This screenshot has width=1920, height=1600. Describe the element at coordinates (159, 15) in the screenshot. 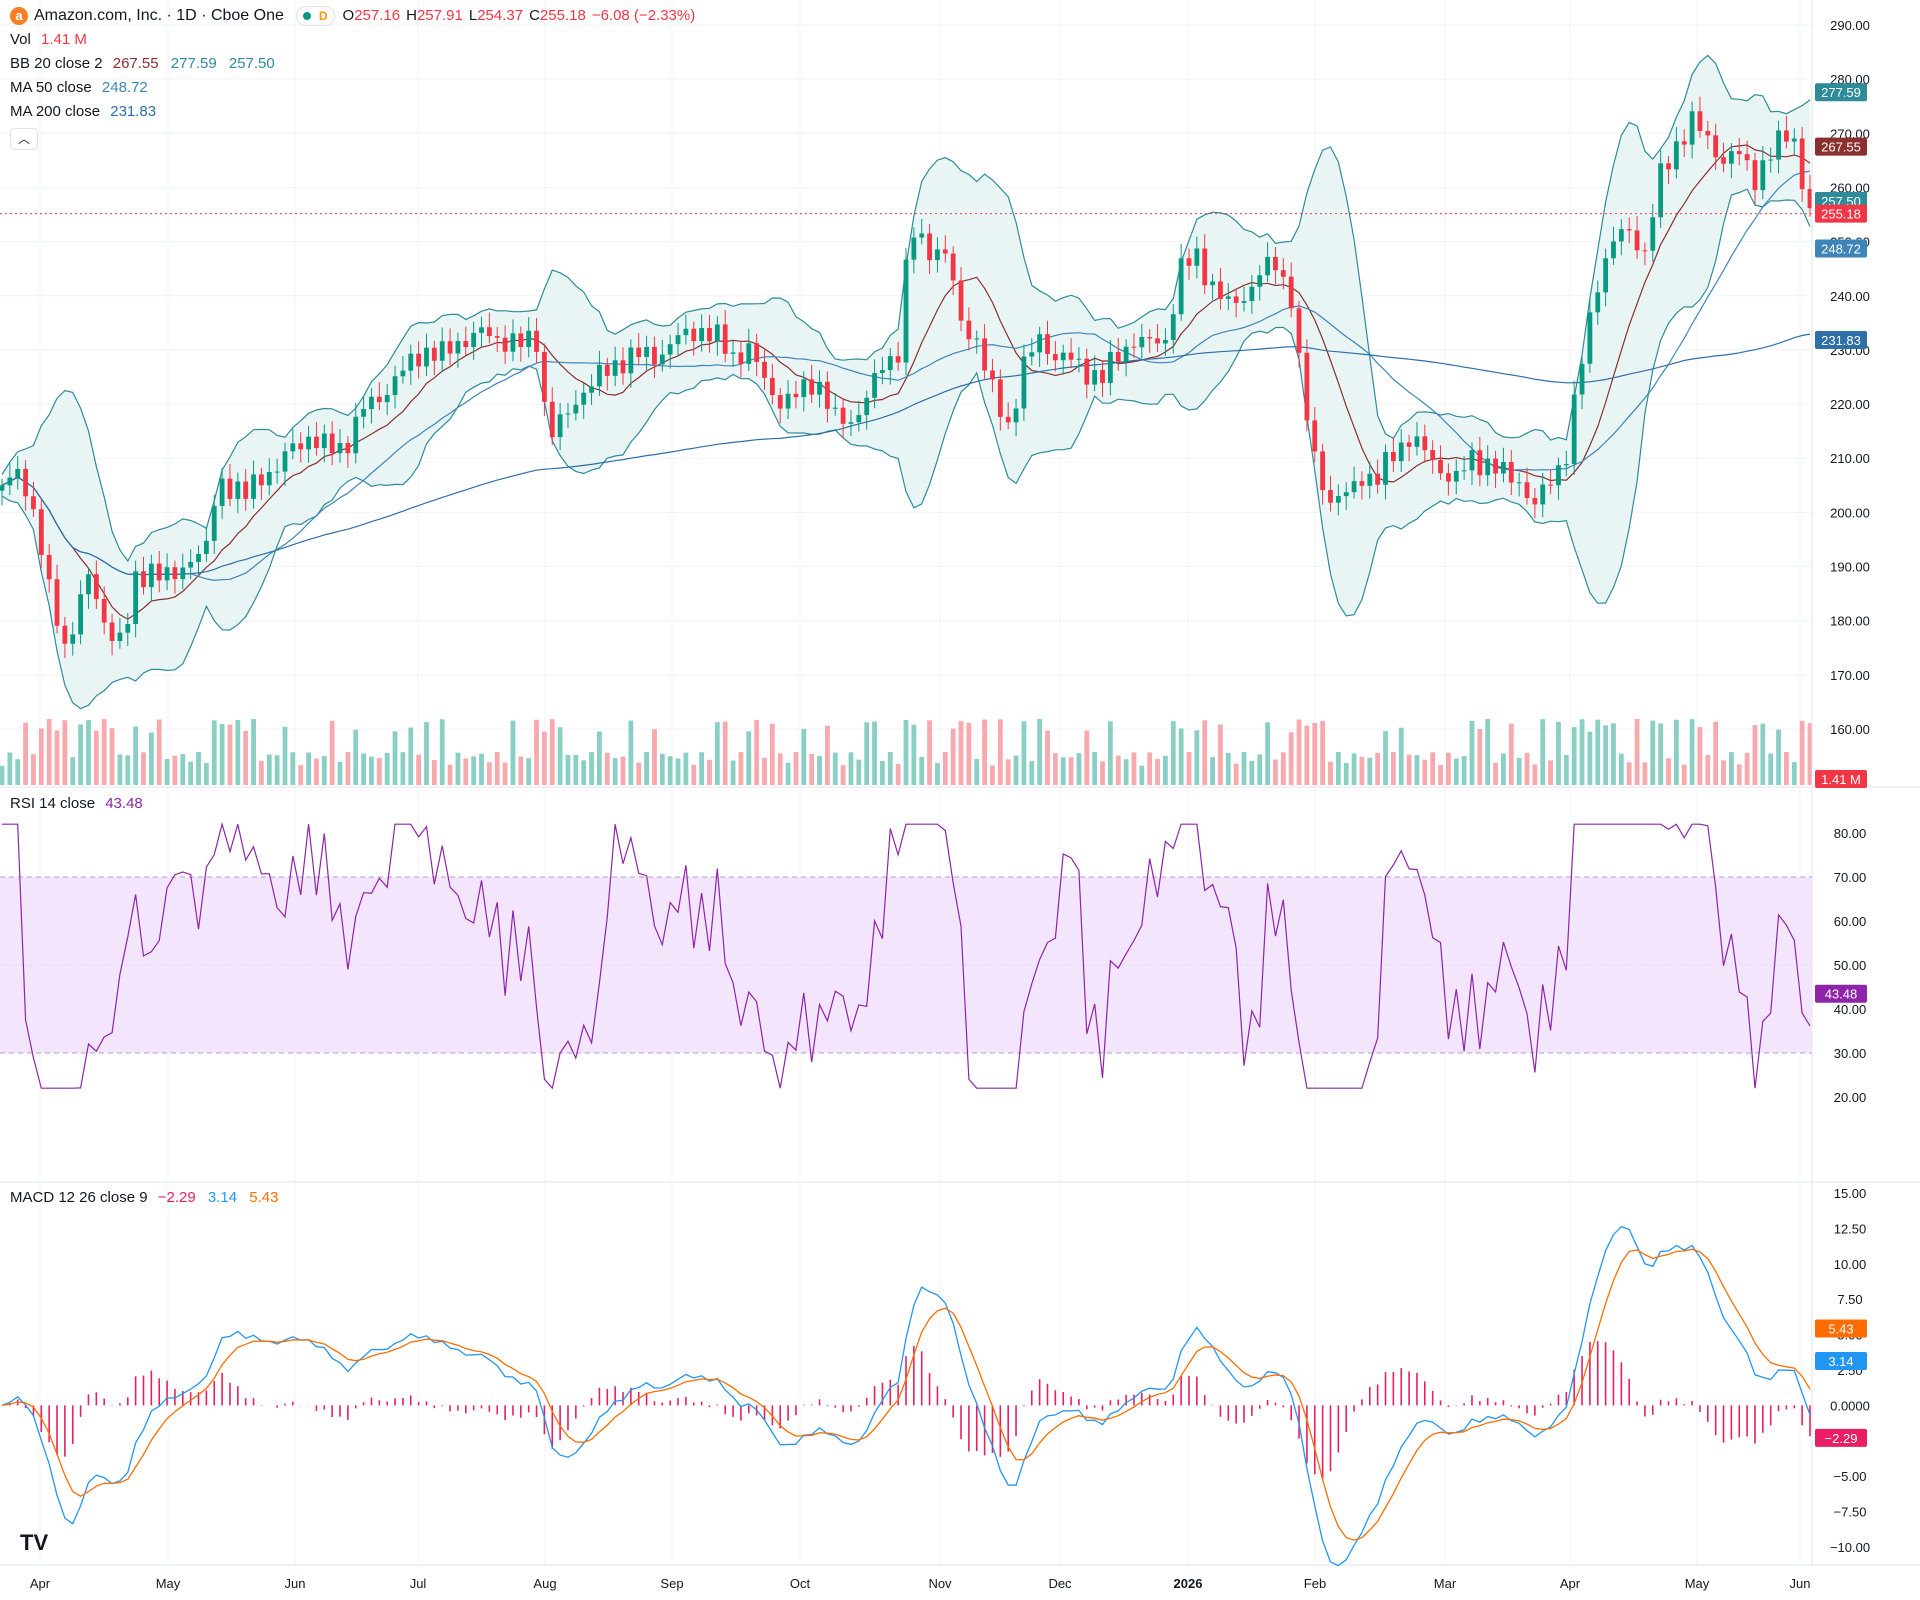

I see `symbol-title: Amazon.com, Inc. · 1D · Cboe One` at that location.